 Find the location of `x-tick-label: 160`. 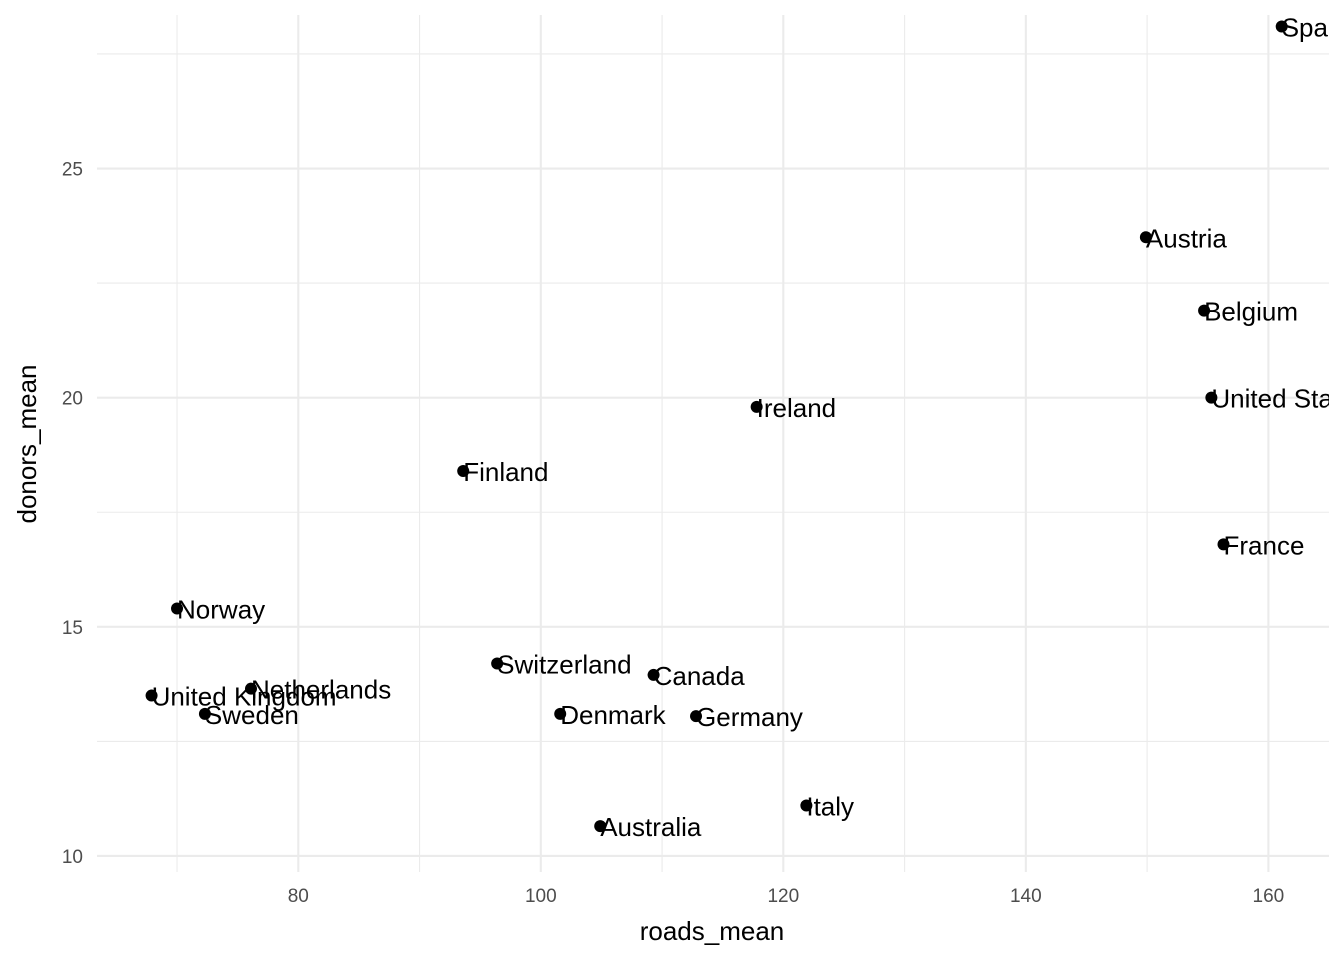

x-tick-label: 160 is located at coordinates (1269, 896).